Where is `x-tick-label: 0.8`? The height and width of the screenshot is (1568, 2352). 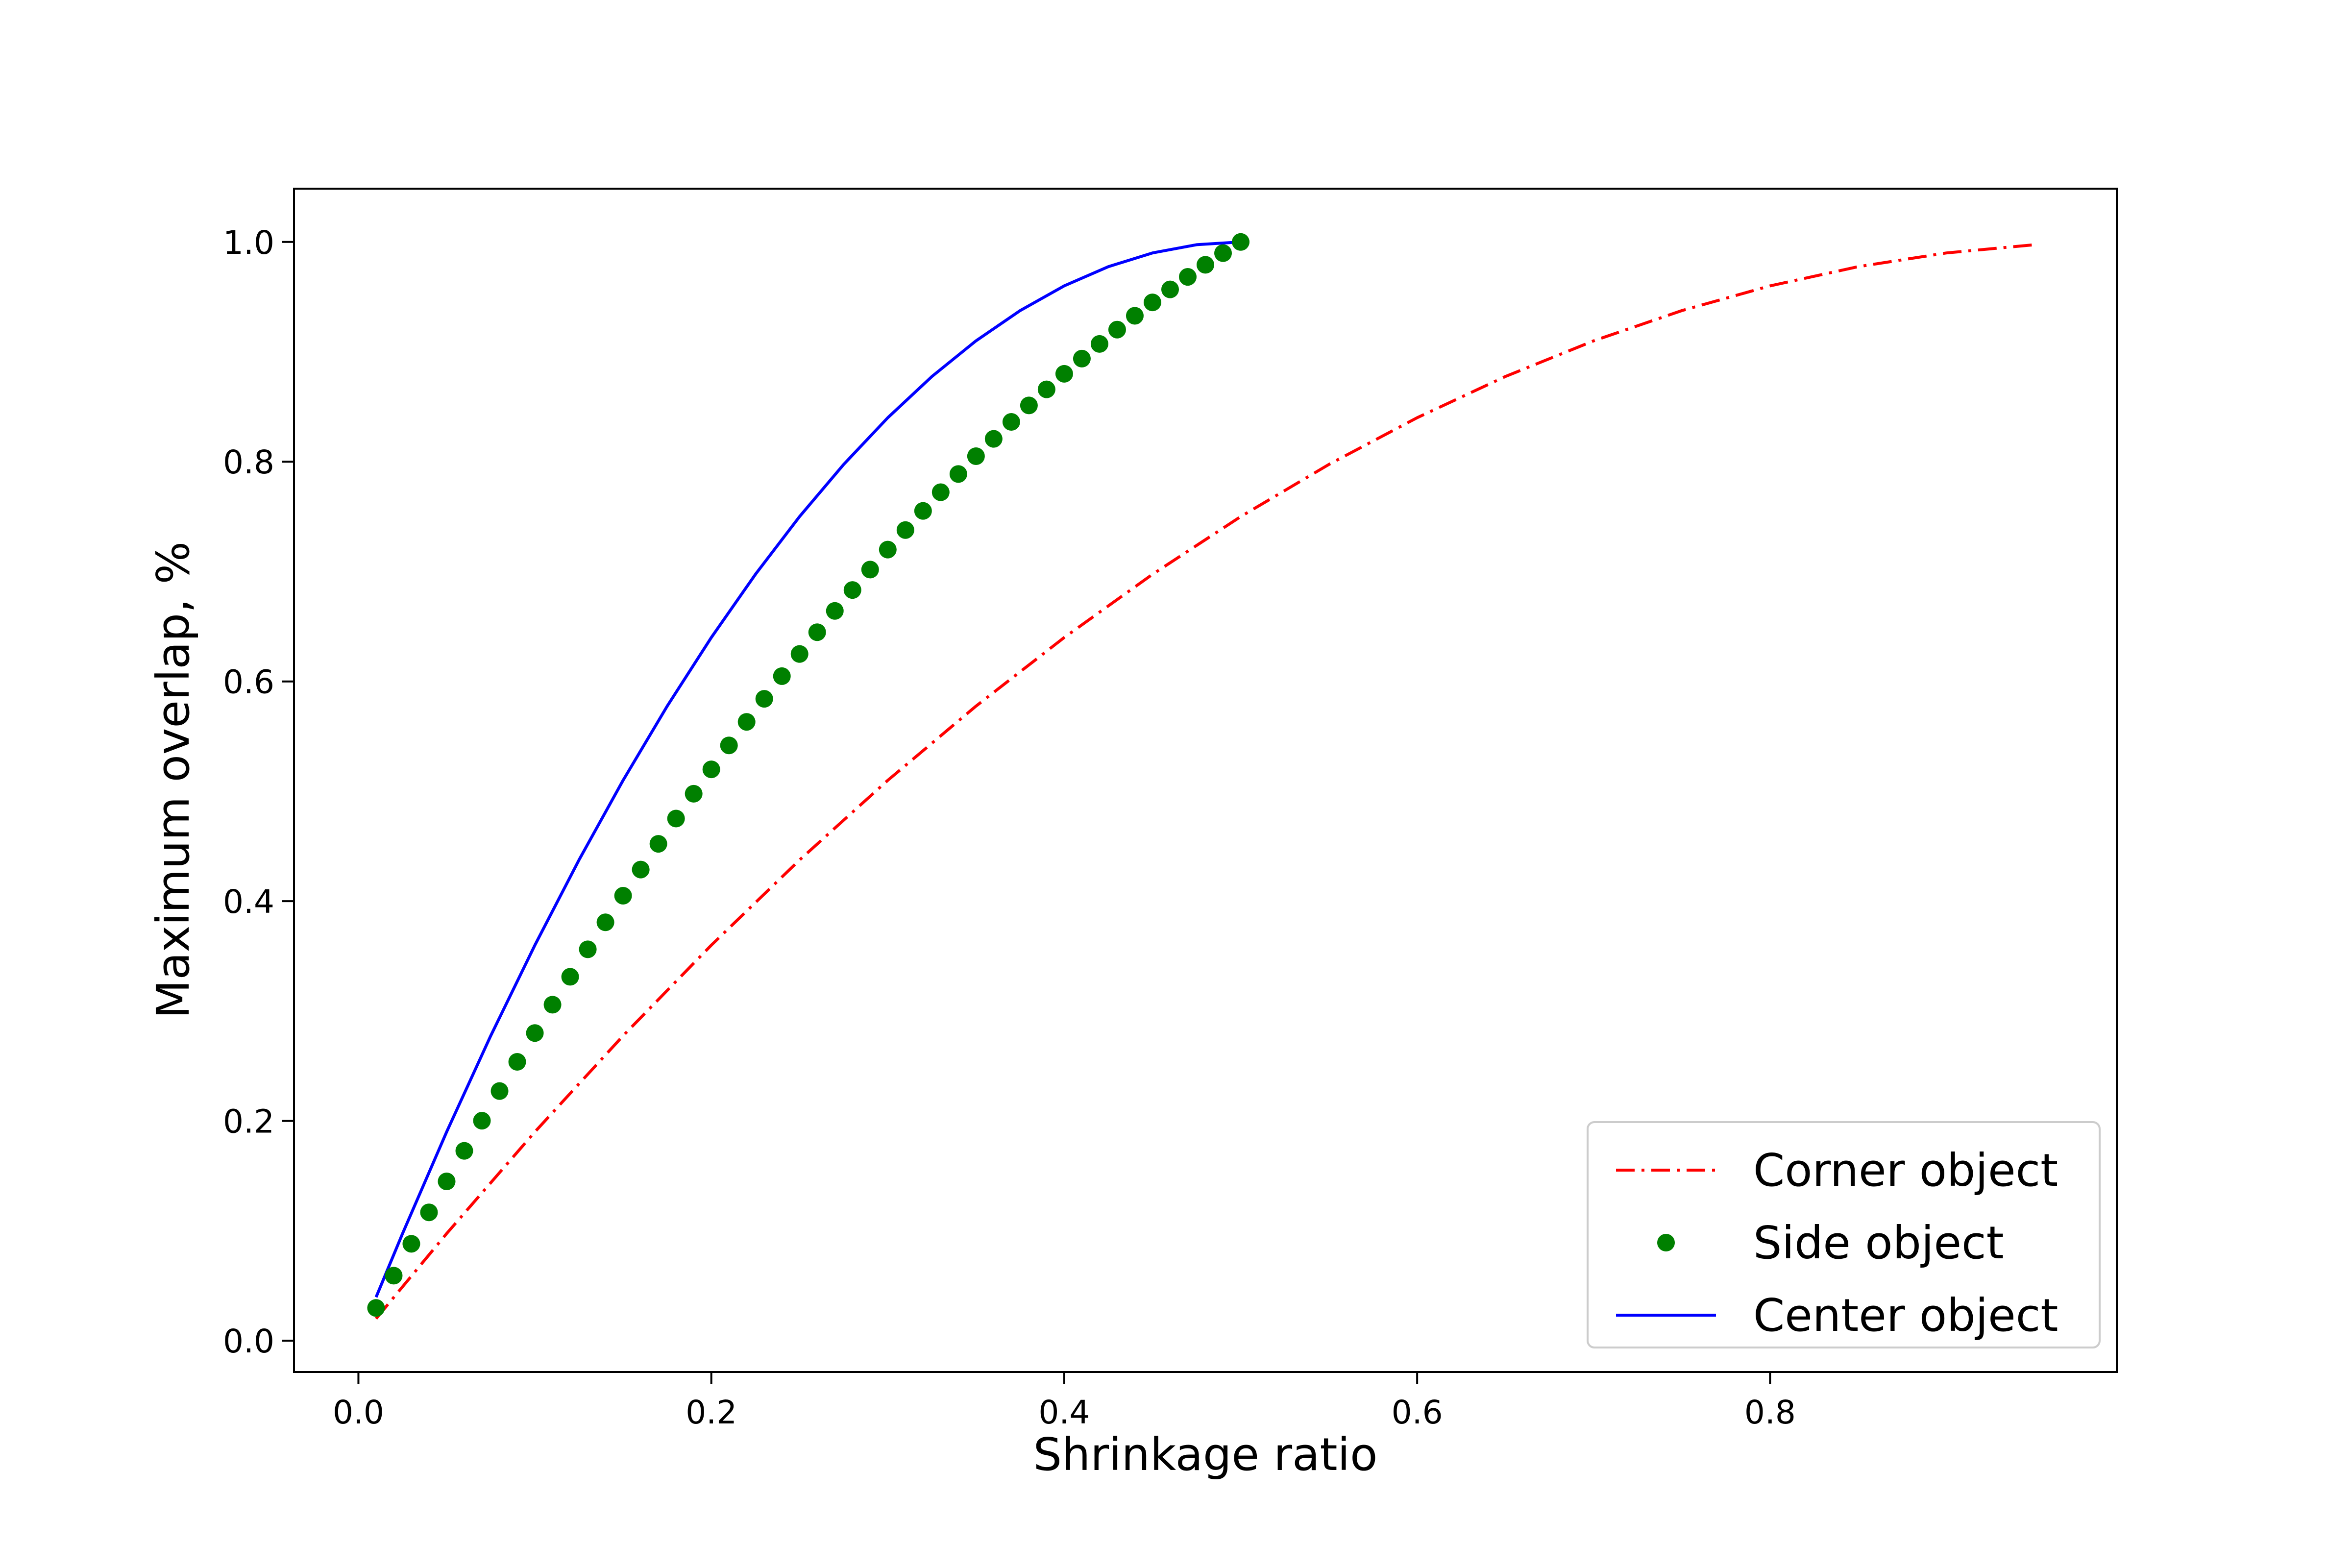 x-tick-label: 0.8 is located at coordinates (1770, 1412).